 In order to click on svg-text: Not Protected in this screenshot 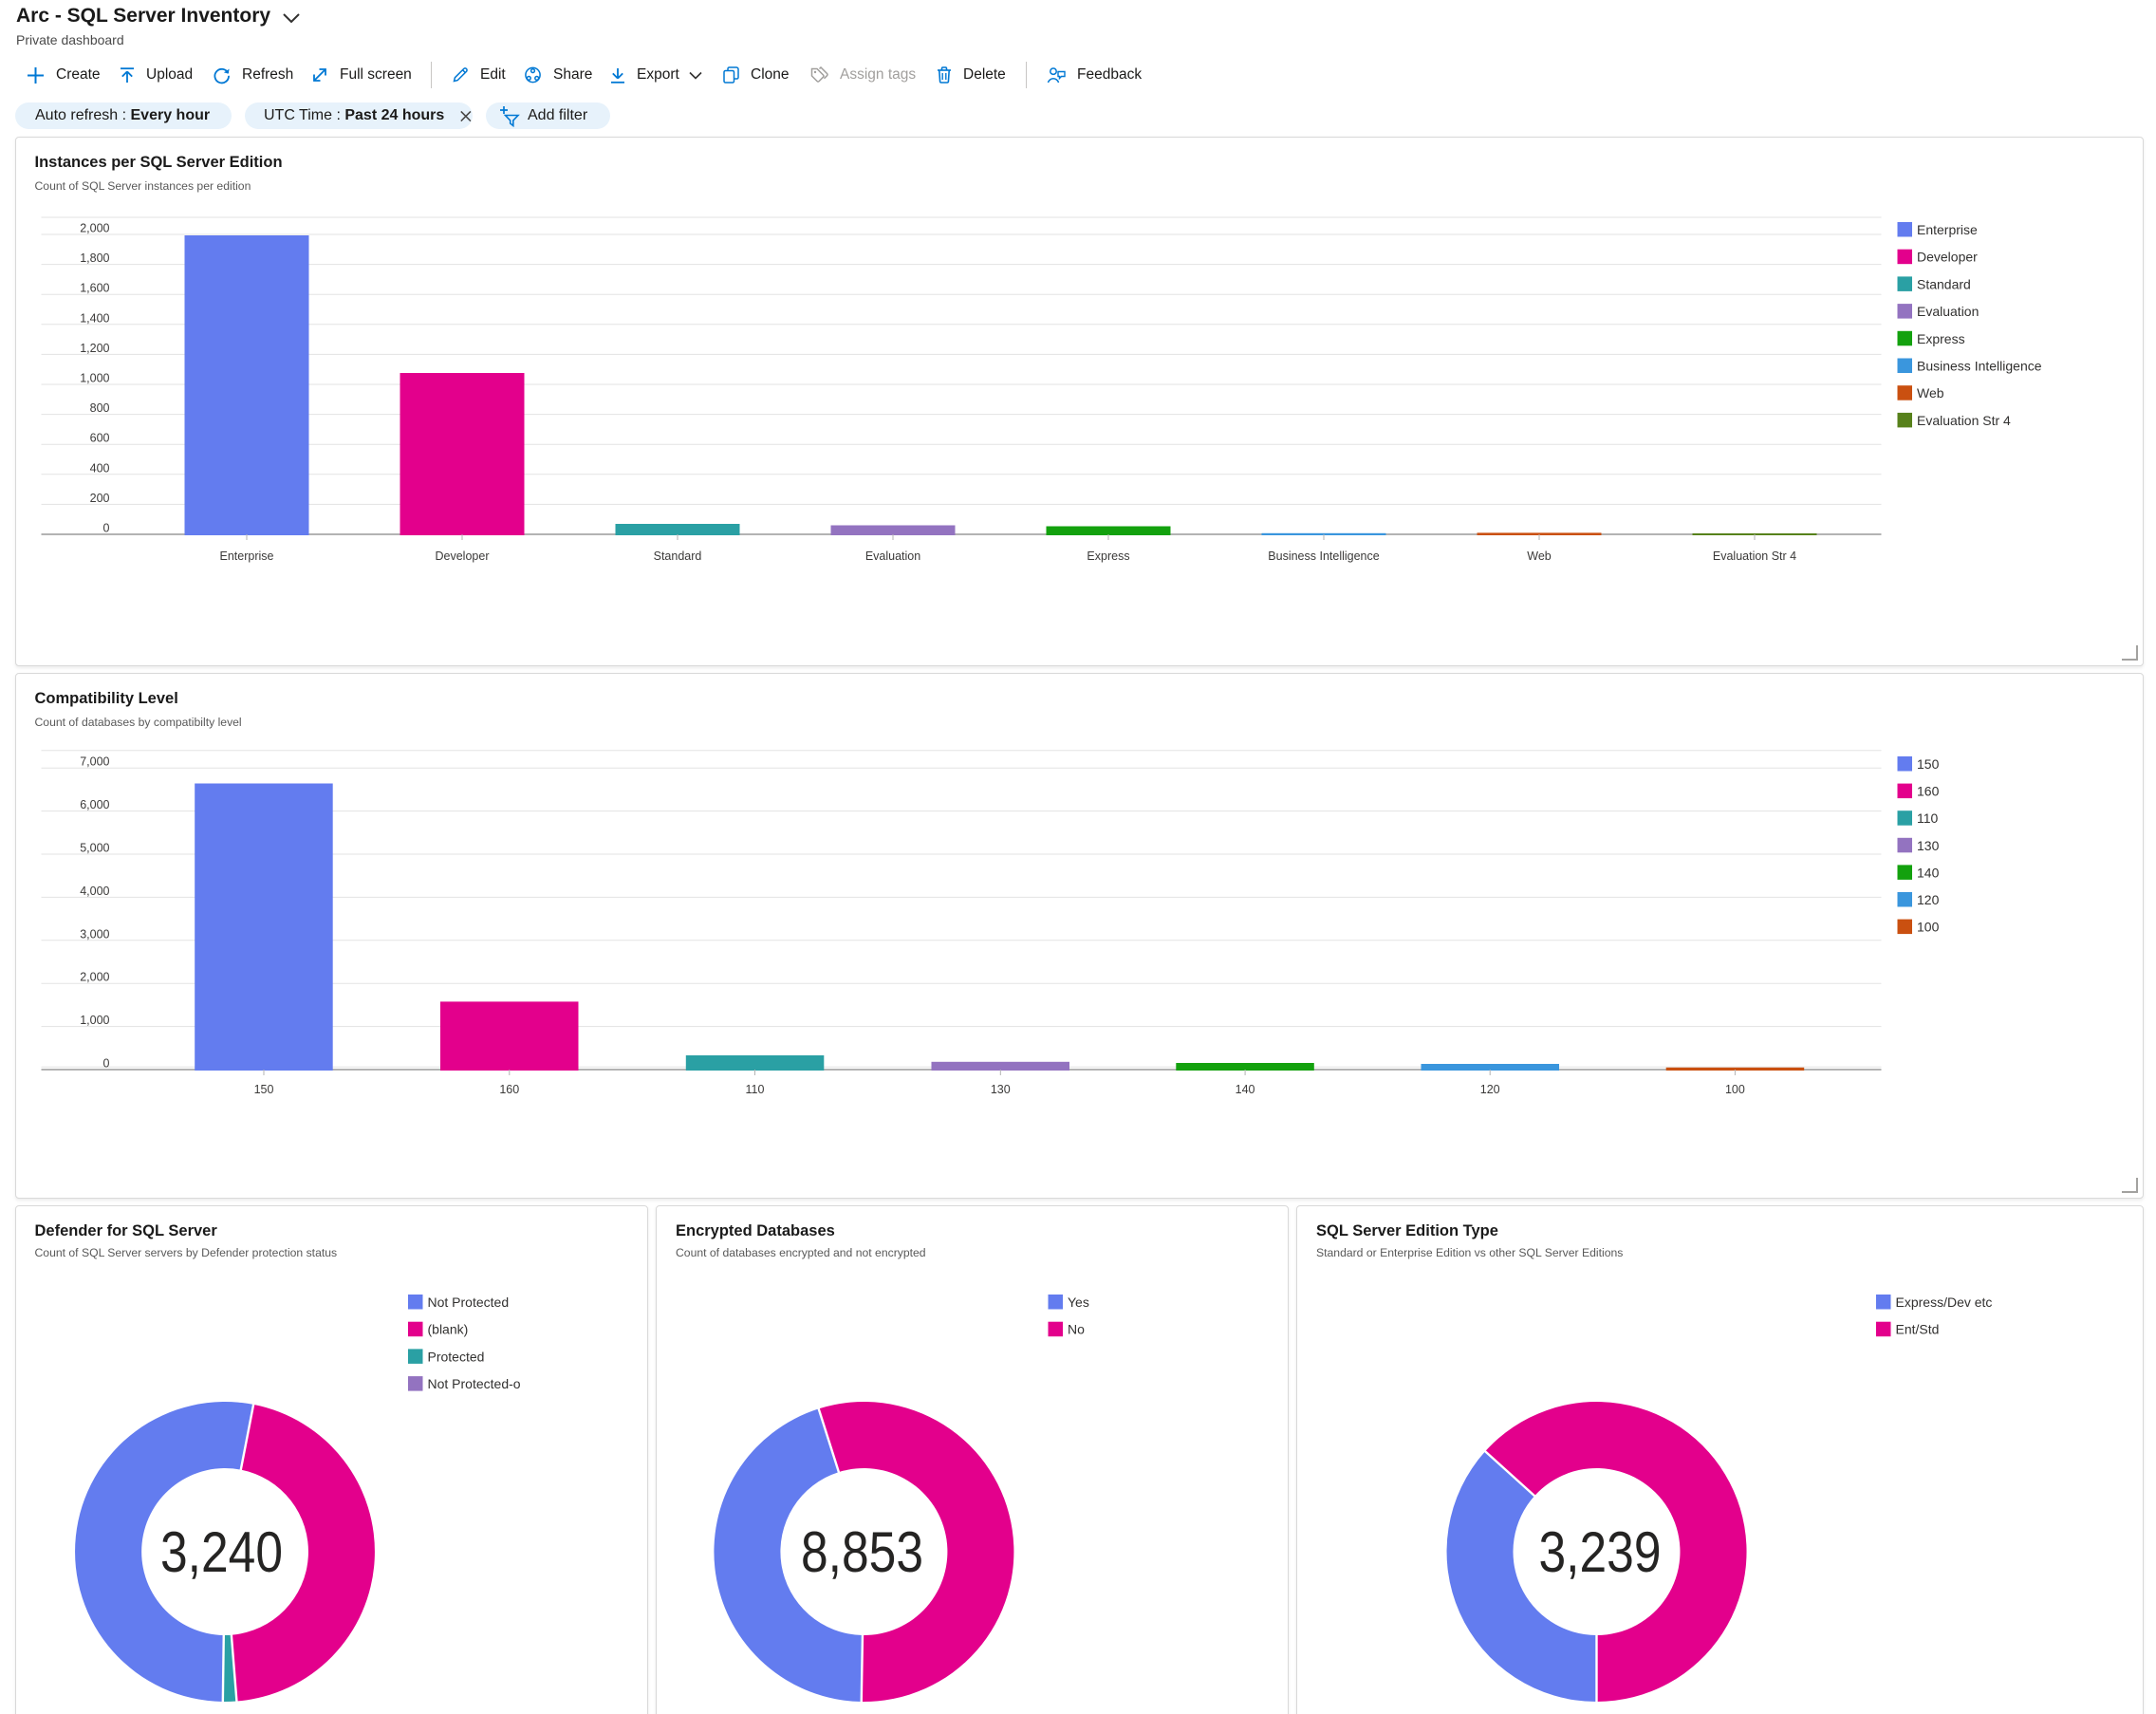, I will do `click(468, 1302)`.